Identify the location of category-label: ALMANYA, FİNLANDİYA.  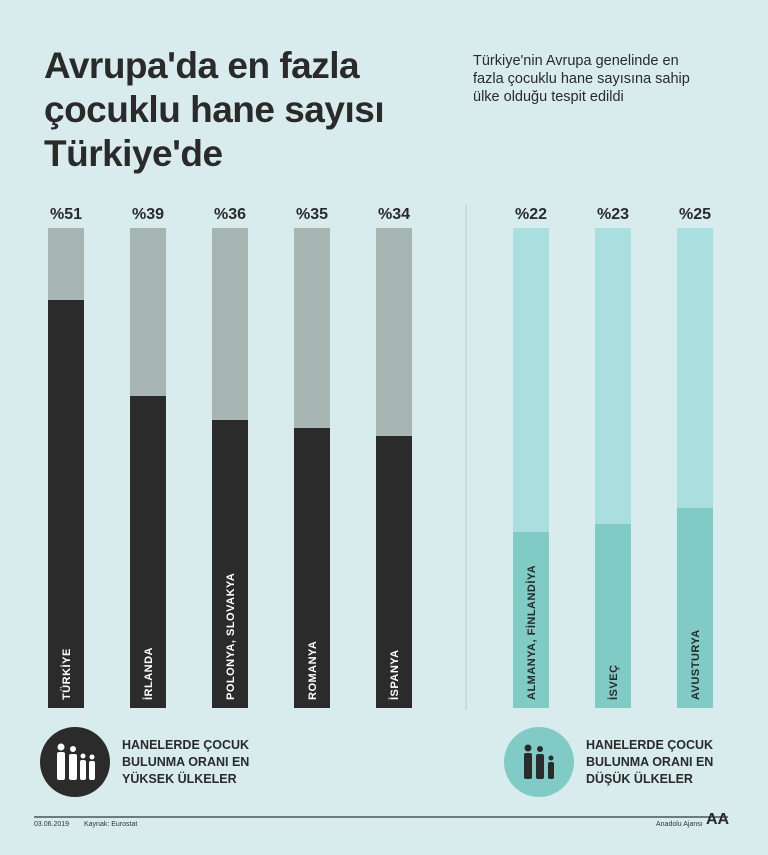
(531, 632).